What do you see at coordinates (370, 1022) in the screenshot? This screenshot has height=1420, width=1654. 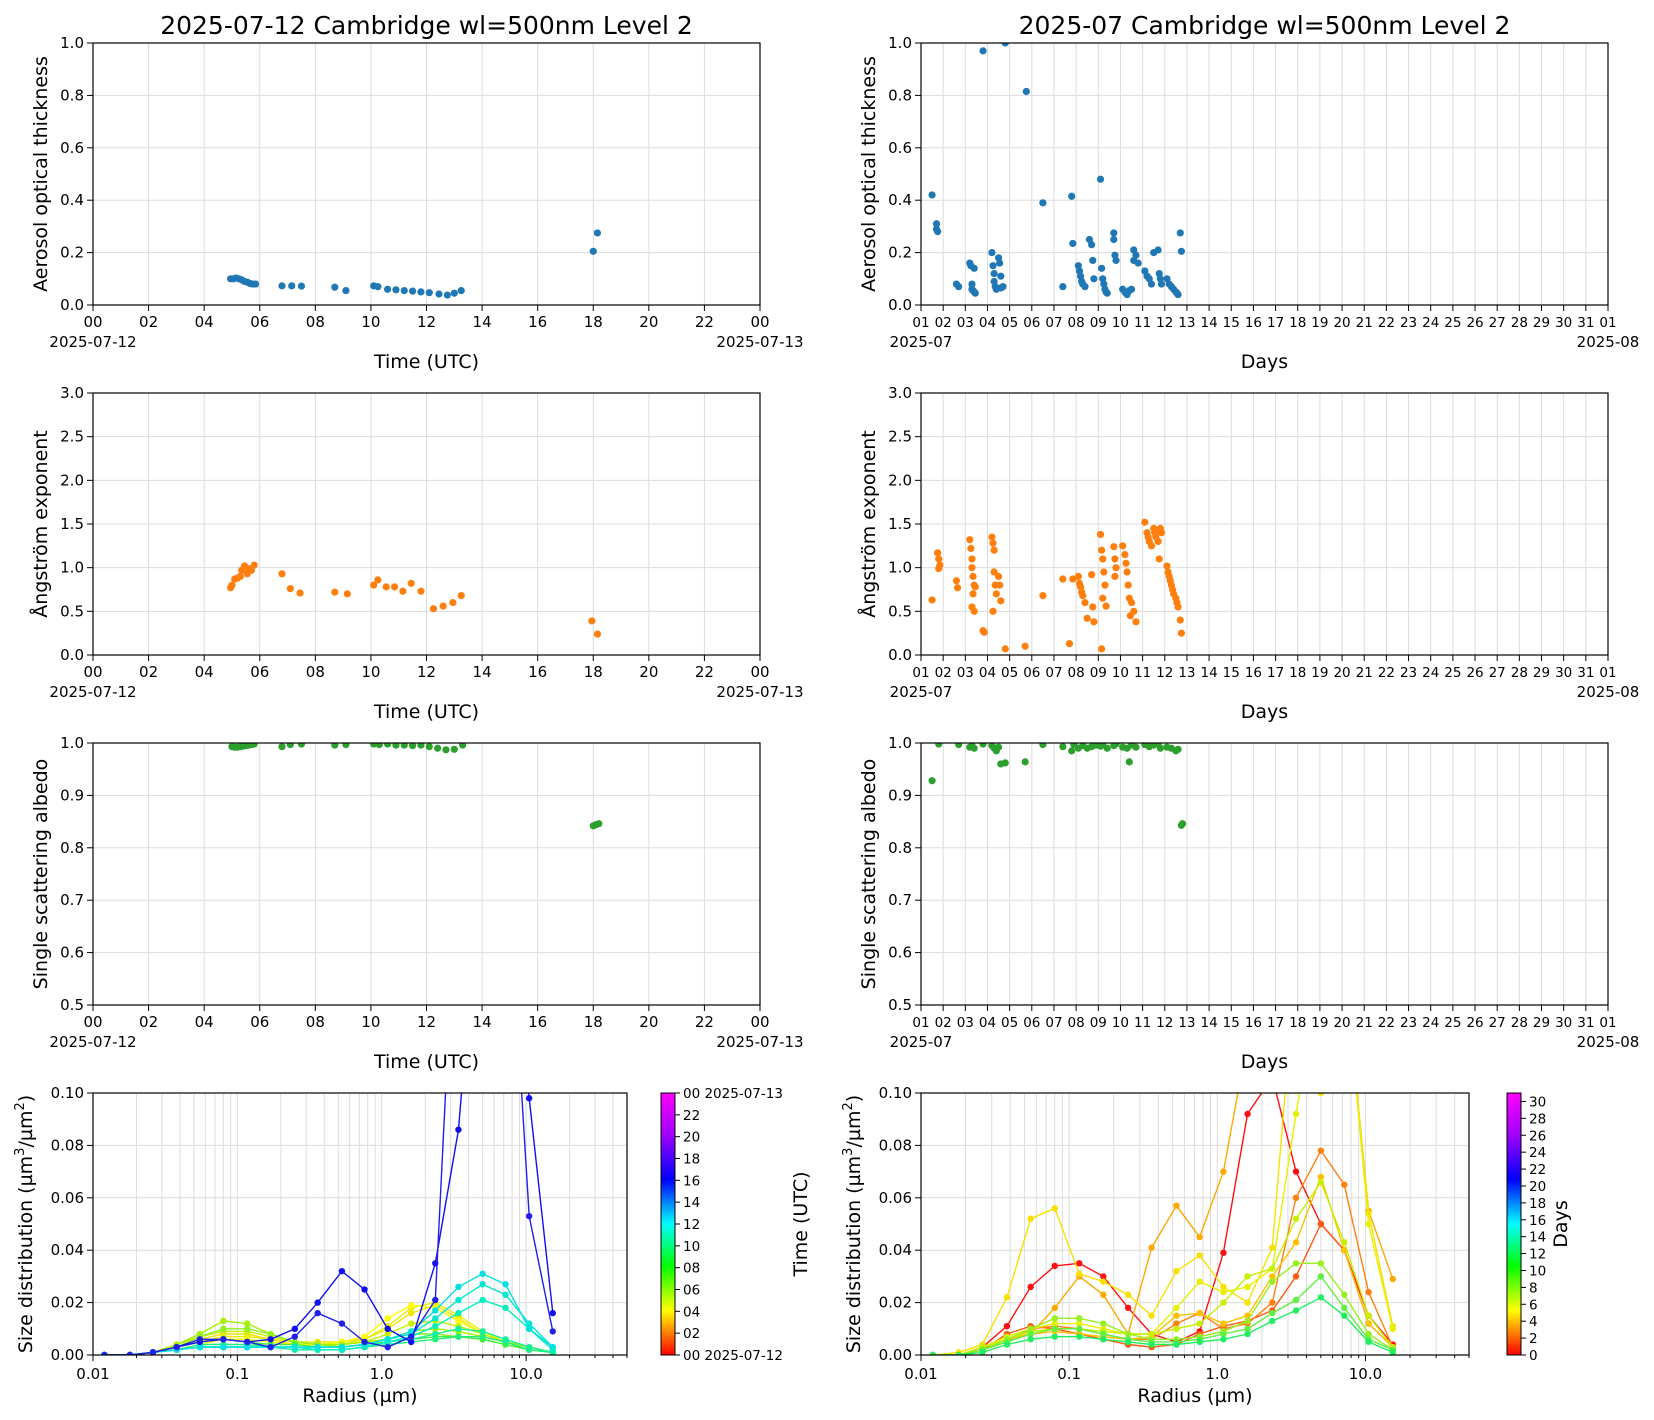 I see `x-tick-label: 10` at bounding box center [370, 1022].